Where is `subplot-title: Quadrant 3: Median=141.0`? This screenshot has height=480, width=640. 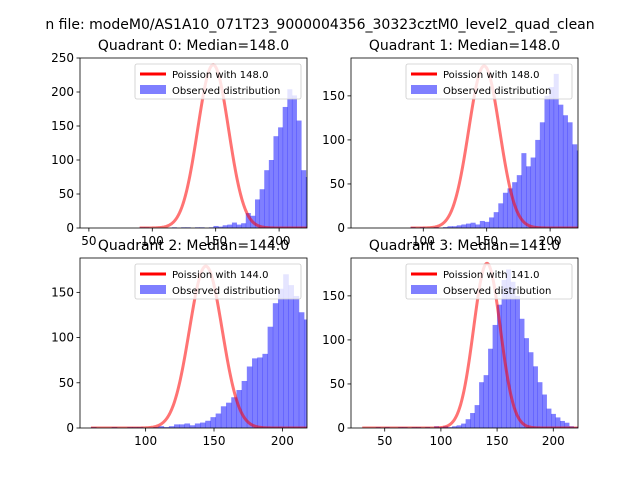
subplot-title: Quadrant 3: Median=141.0 is located at coordinates (464, 246).